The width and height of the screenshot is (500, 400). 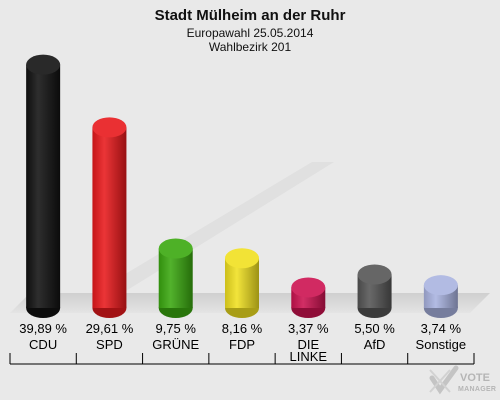 What do you see at coordinates (242, 283) in the screenshot?
I see `bar-fdp` at bounding box center [242, 283].